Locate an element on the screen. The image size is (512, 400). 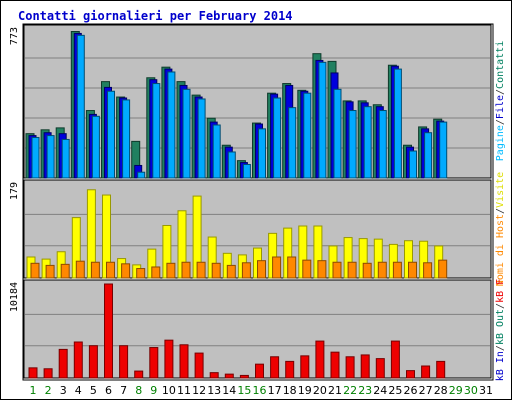
day-label-11: 11 is located at coordinates (184, 390).